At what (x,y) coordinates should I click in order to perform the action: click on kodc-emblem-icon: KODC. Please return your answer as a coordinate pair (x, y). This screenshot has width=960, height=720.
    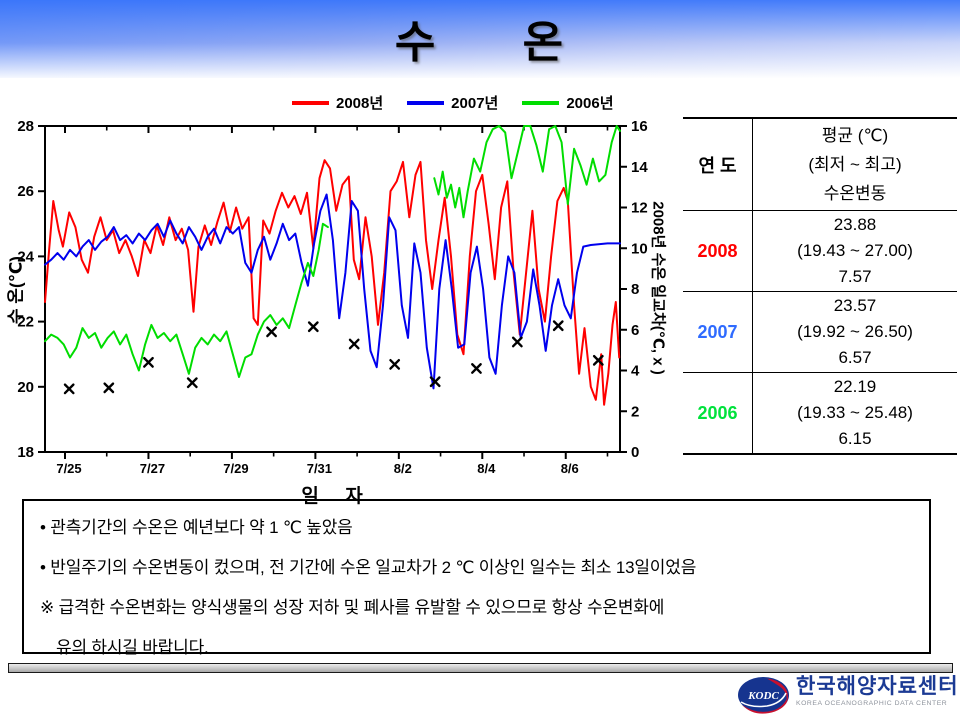
    Looking at the image, I should click on (763, 695).